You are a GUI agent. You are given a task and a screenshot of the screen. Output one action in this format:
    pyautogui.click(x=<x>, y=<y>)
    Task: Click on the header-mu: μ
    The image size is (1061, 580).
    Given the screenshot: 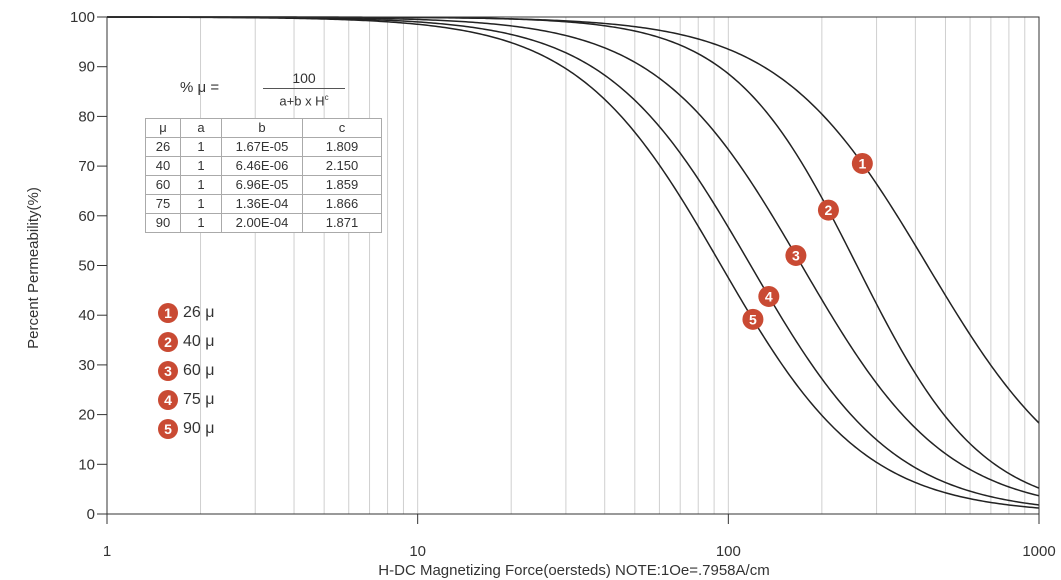 What is the action you would take?
    pyautogui.click(x=163, y=128)
    